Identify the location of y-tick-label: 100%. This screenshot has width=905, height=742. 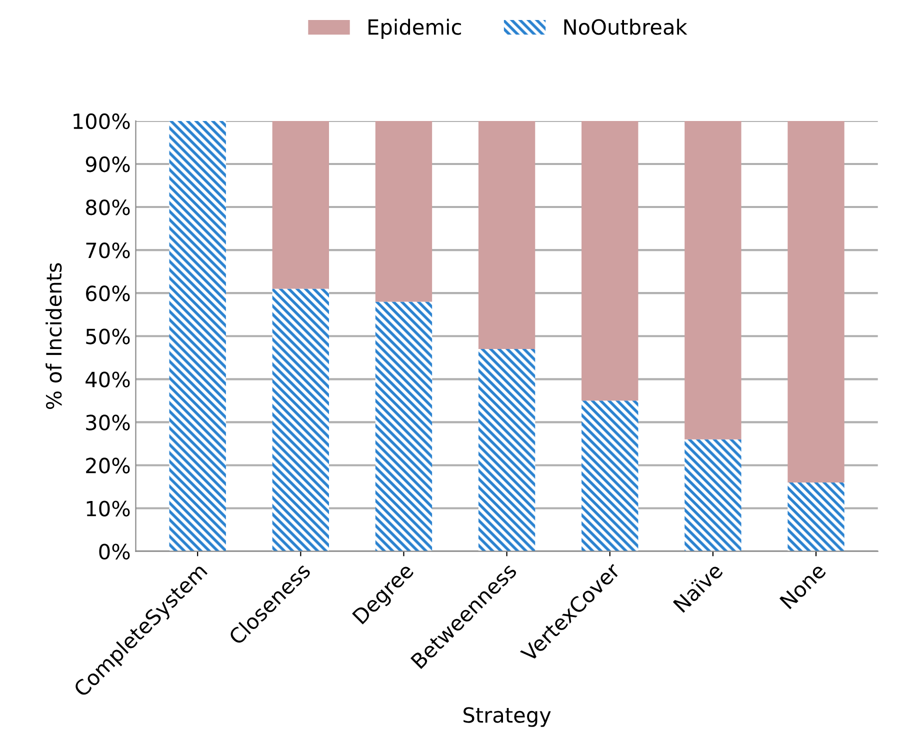
(102, 121).